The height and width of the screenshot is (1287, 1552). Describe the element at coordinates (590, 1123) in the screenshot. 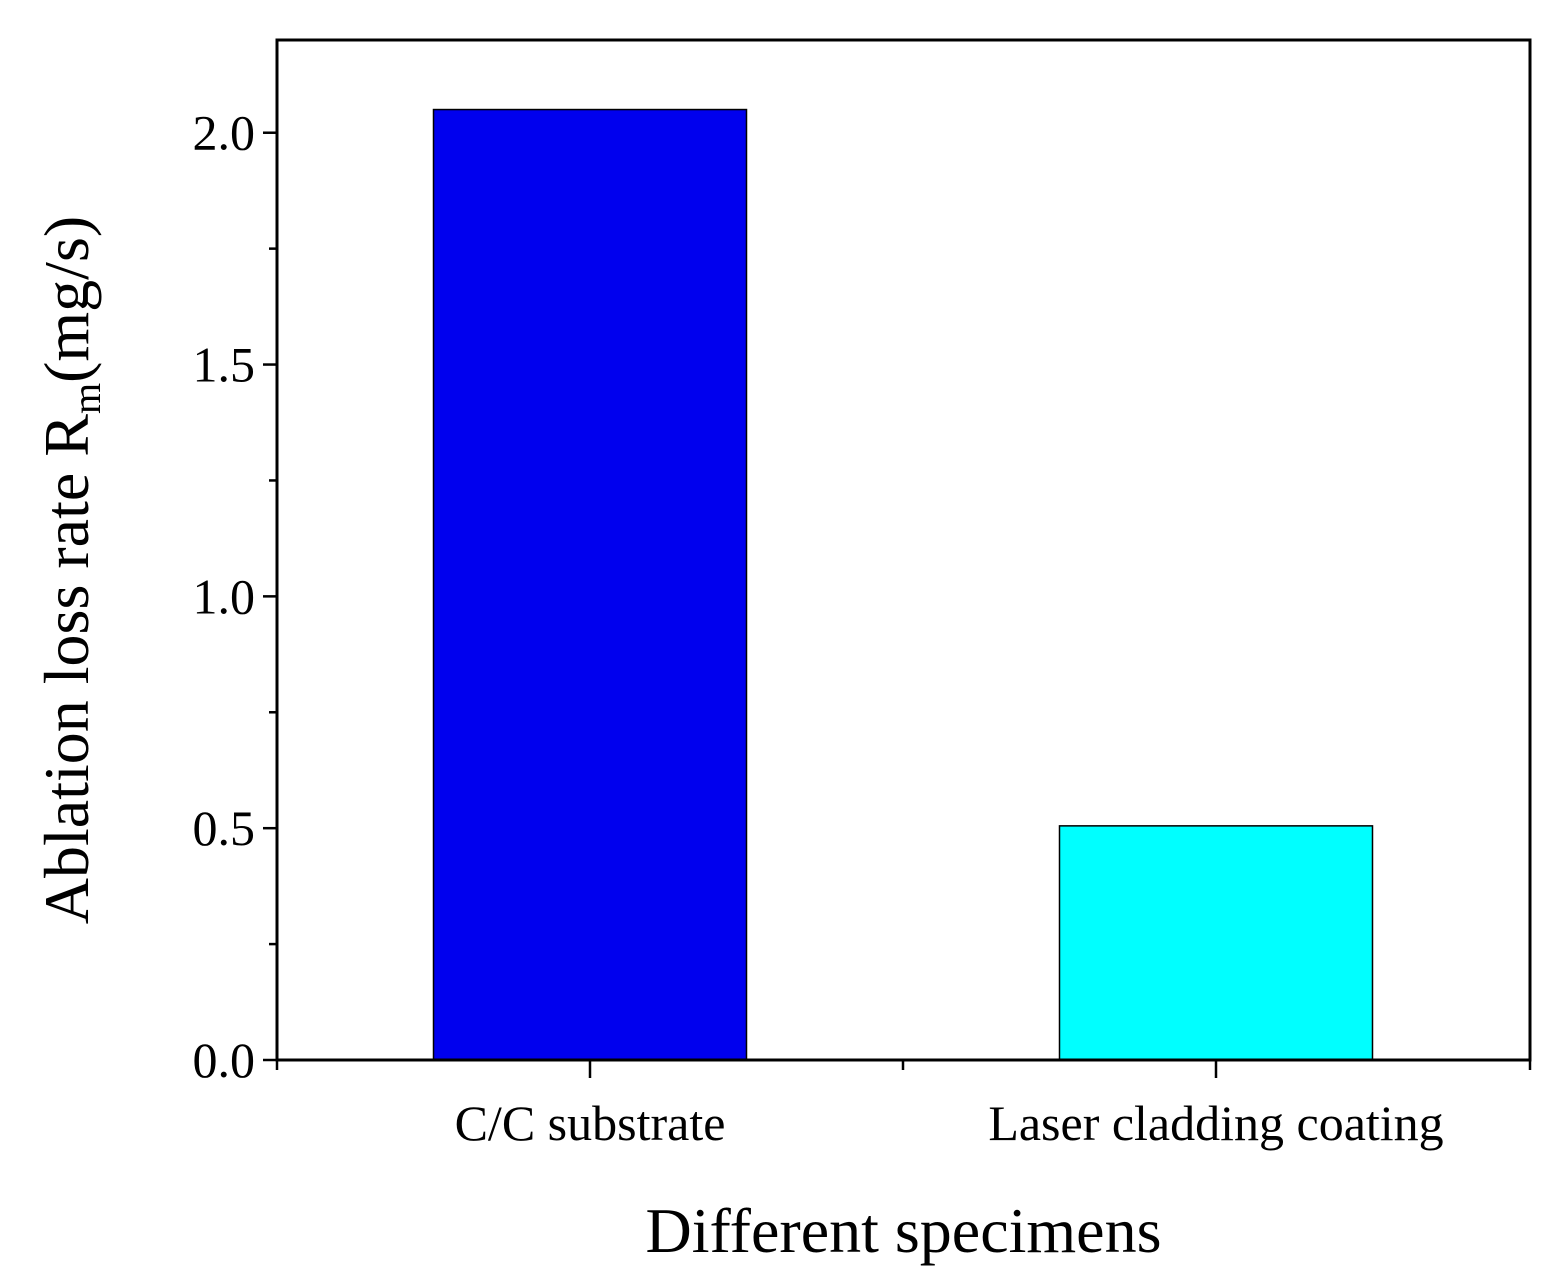

I see `x-tick-label: C/C substrate` at that location.